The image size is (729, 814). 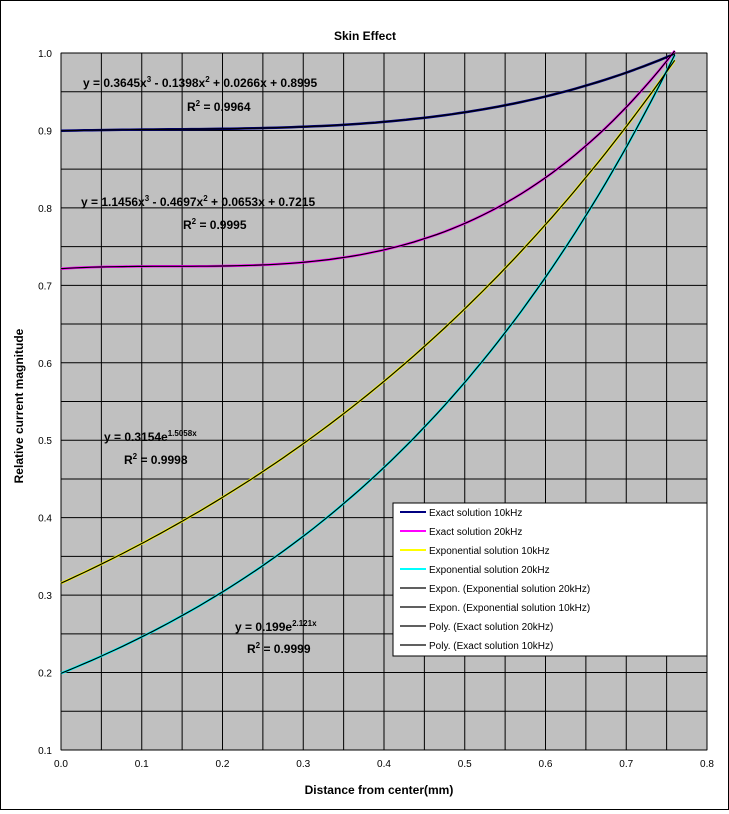 I want to click on legend-entry: Exact solution 20kHz, so click(x=475, y=532).